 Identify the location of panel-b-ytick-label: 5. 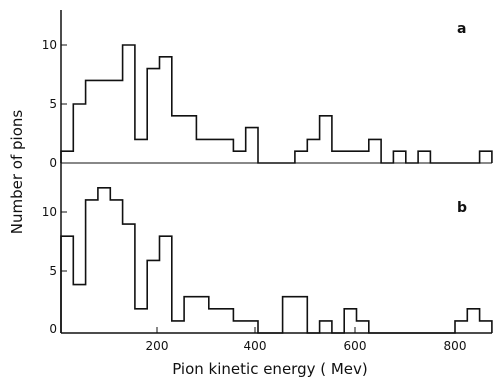
(53, 271).